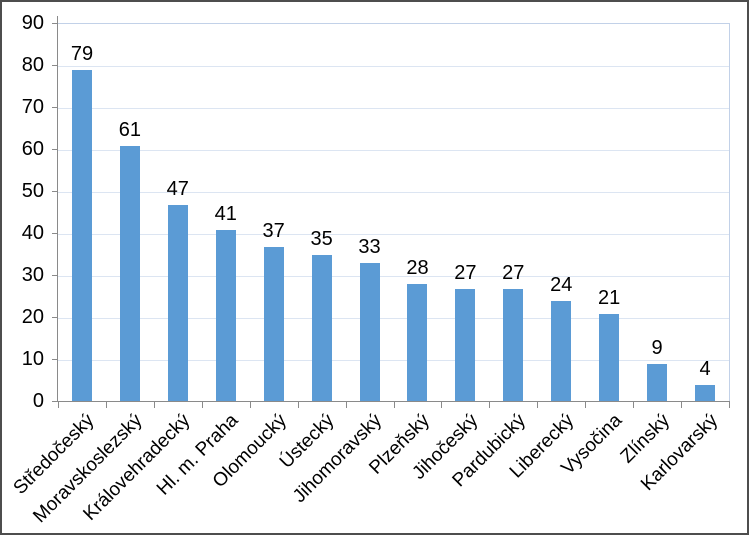  I want to click on y-axis-tick-label: 90, so click(32, 23).